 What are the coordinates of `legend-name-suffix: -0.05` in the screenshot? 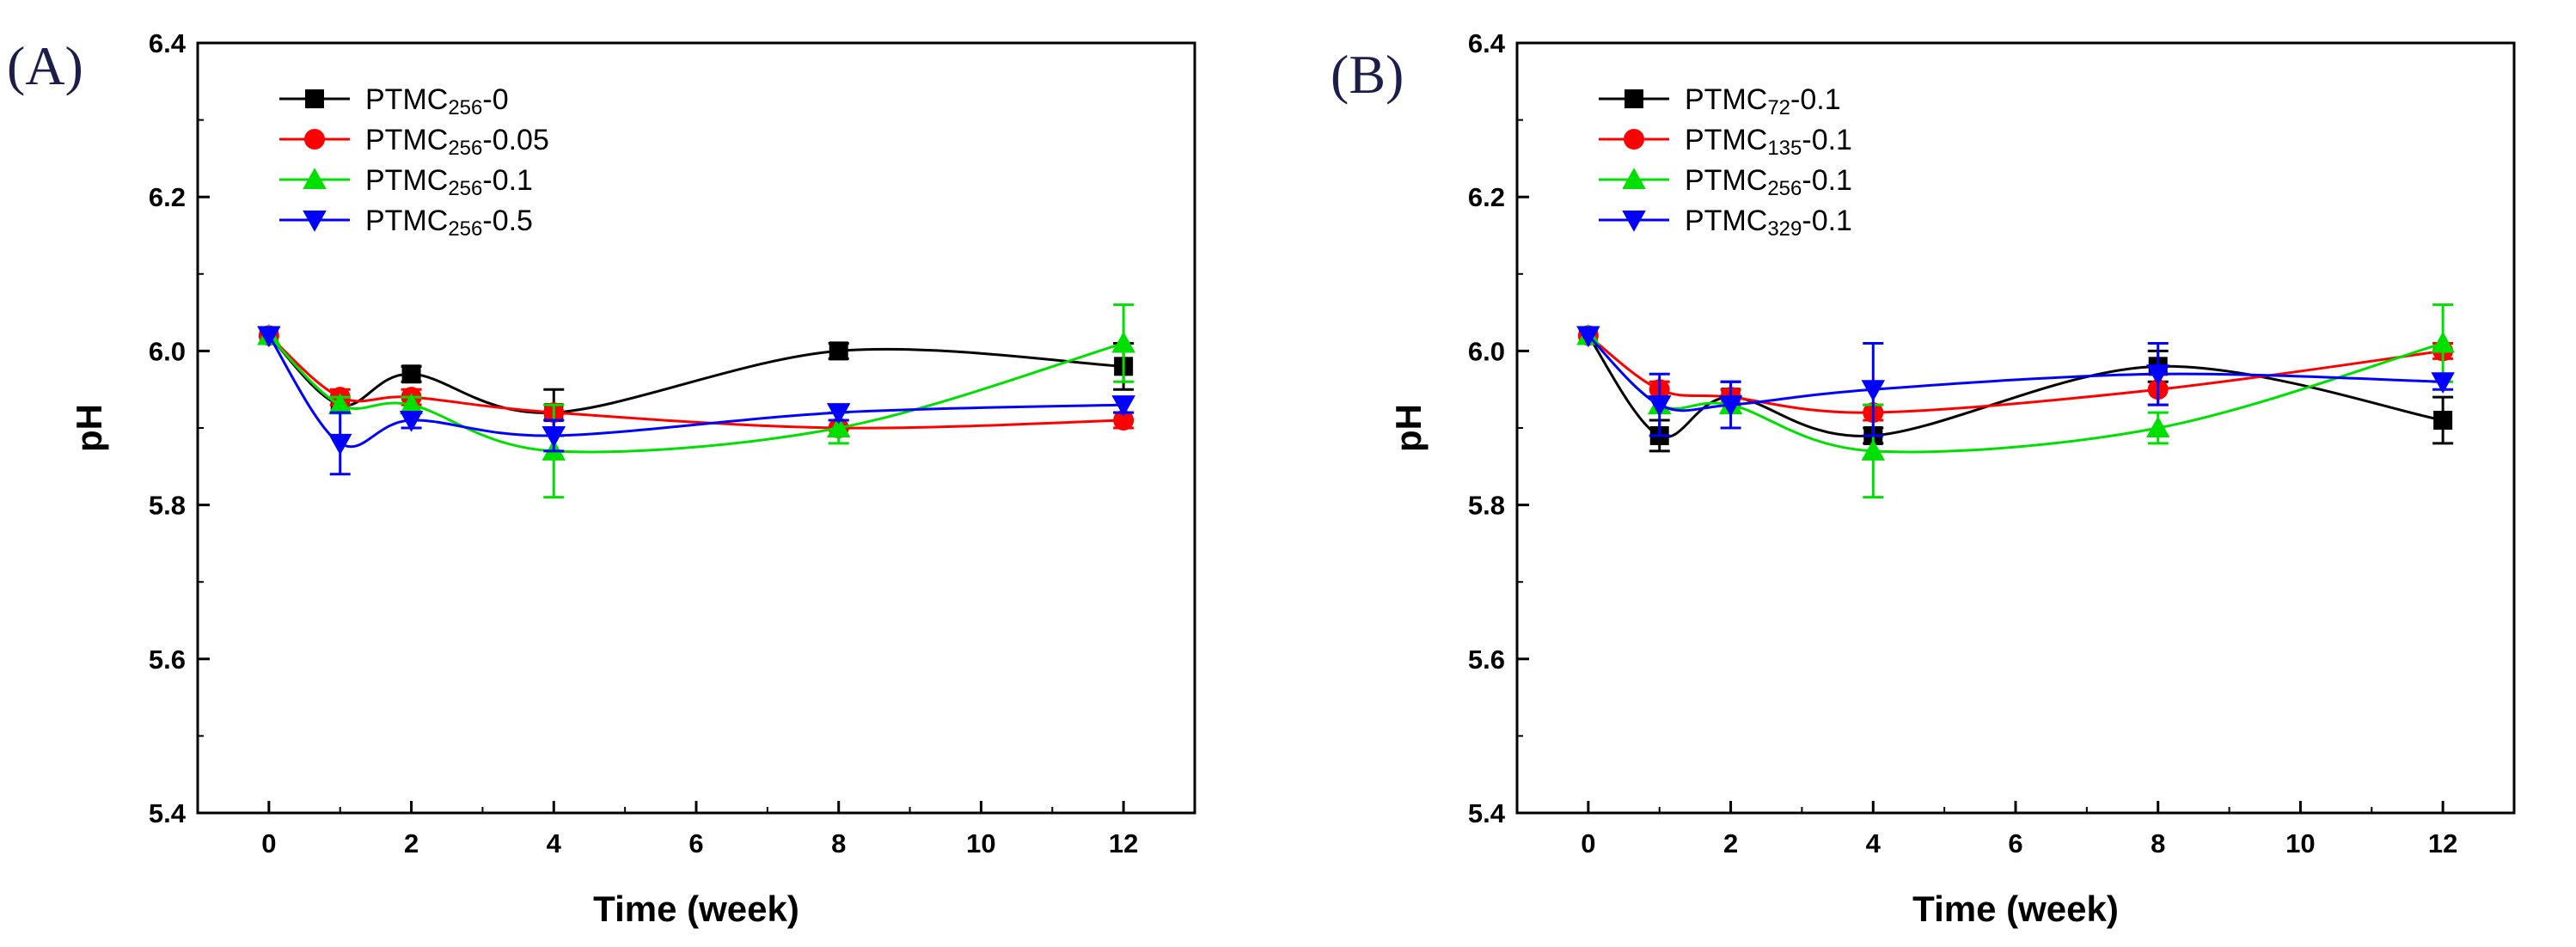 It's located at (515, 140).